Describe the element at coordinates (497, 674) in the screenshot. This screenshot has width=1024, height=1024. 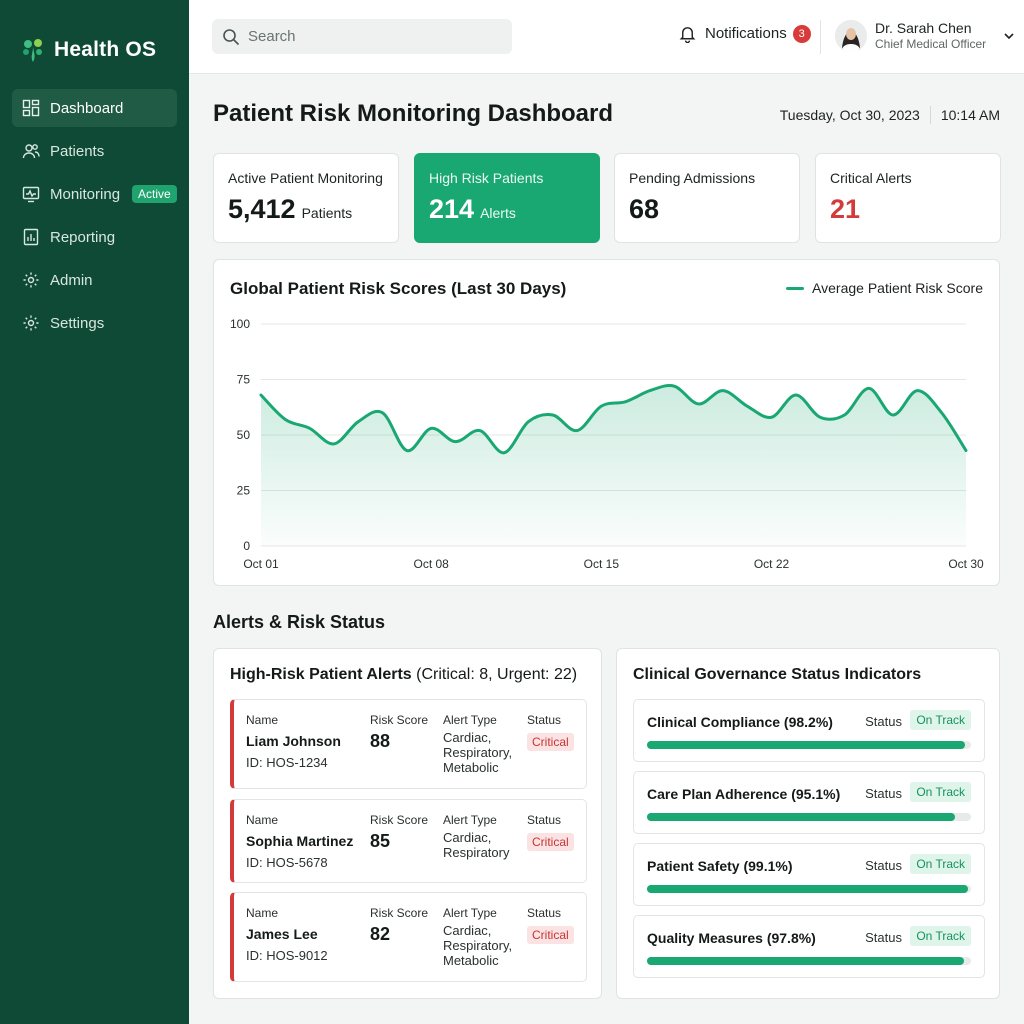
I see `alerts-summary: (Critical: 8, Urgent: 22)` at that location.